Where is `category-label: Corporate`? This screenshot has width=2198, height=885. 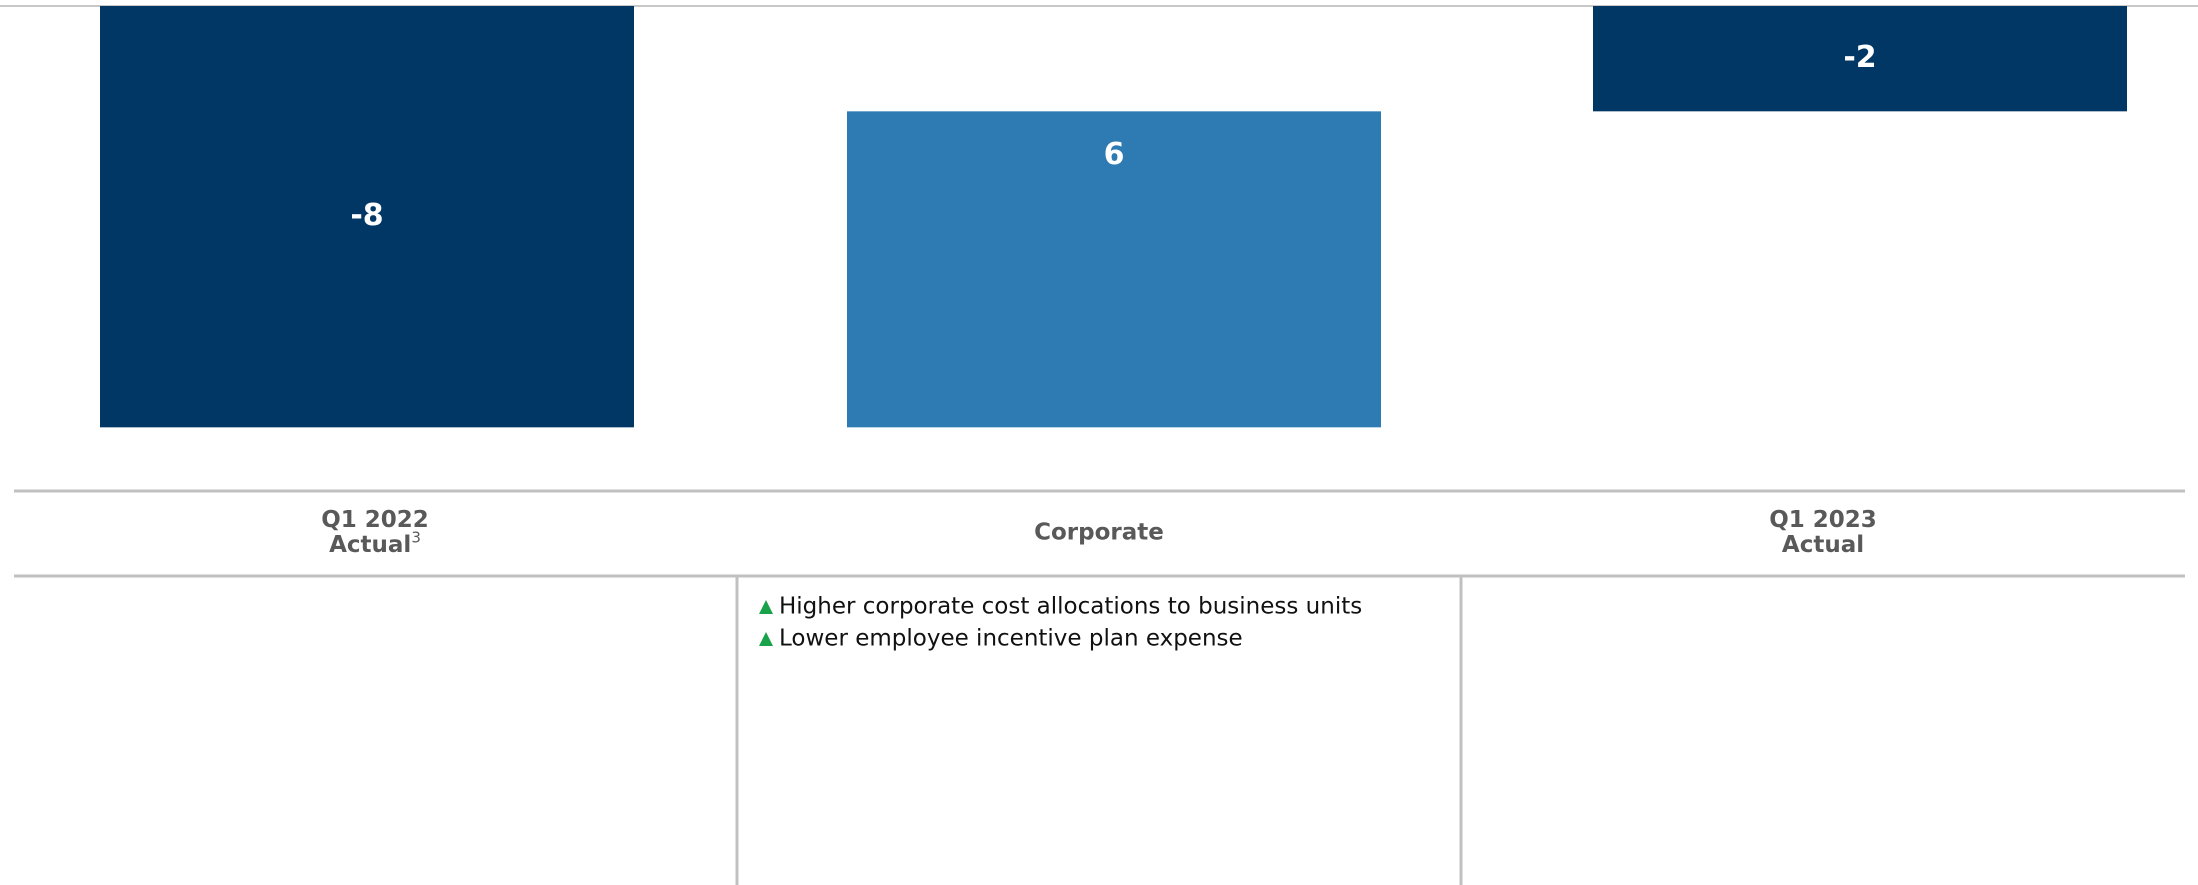
category-label: Corporate is located at coordinates (1099, 533).